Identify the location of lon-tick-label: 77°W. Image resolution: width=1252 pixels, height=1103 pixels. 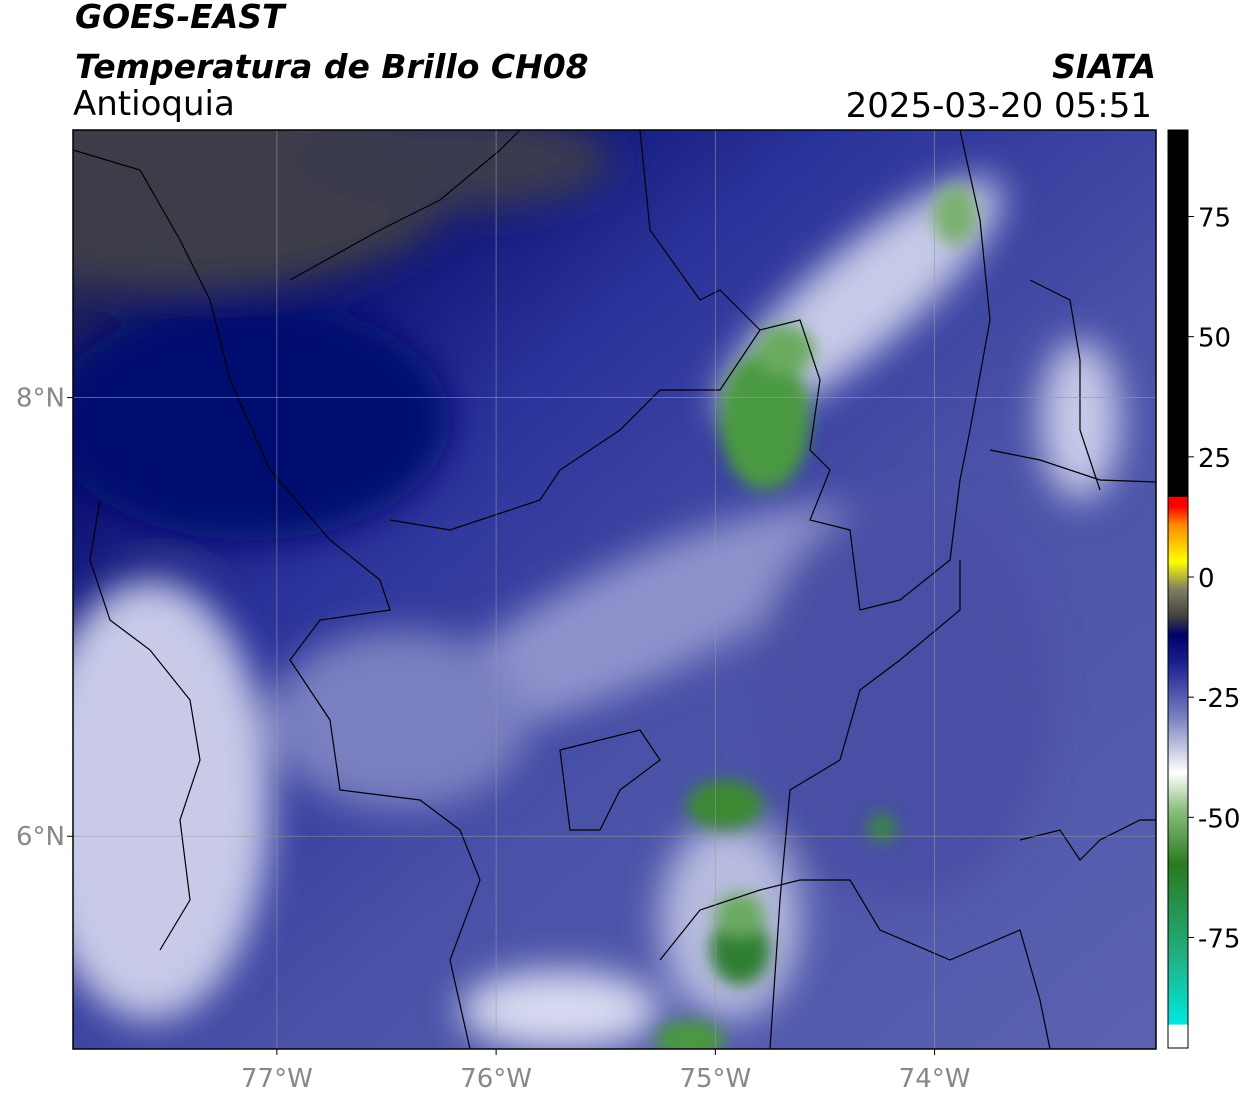
(277, 1079).